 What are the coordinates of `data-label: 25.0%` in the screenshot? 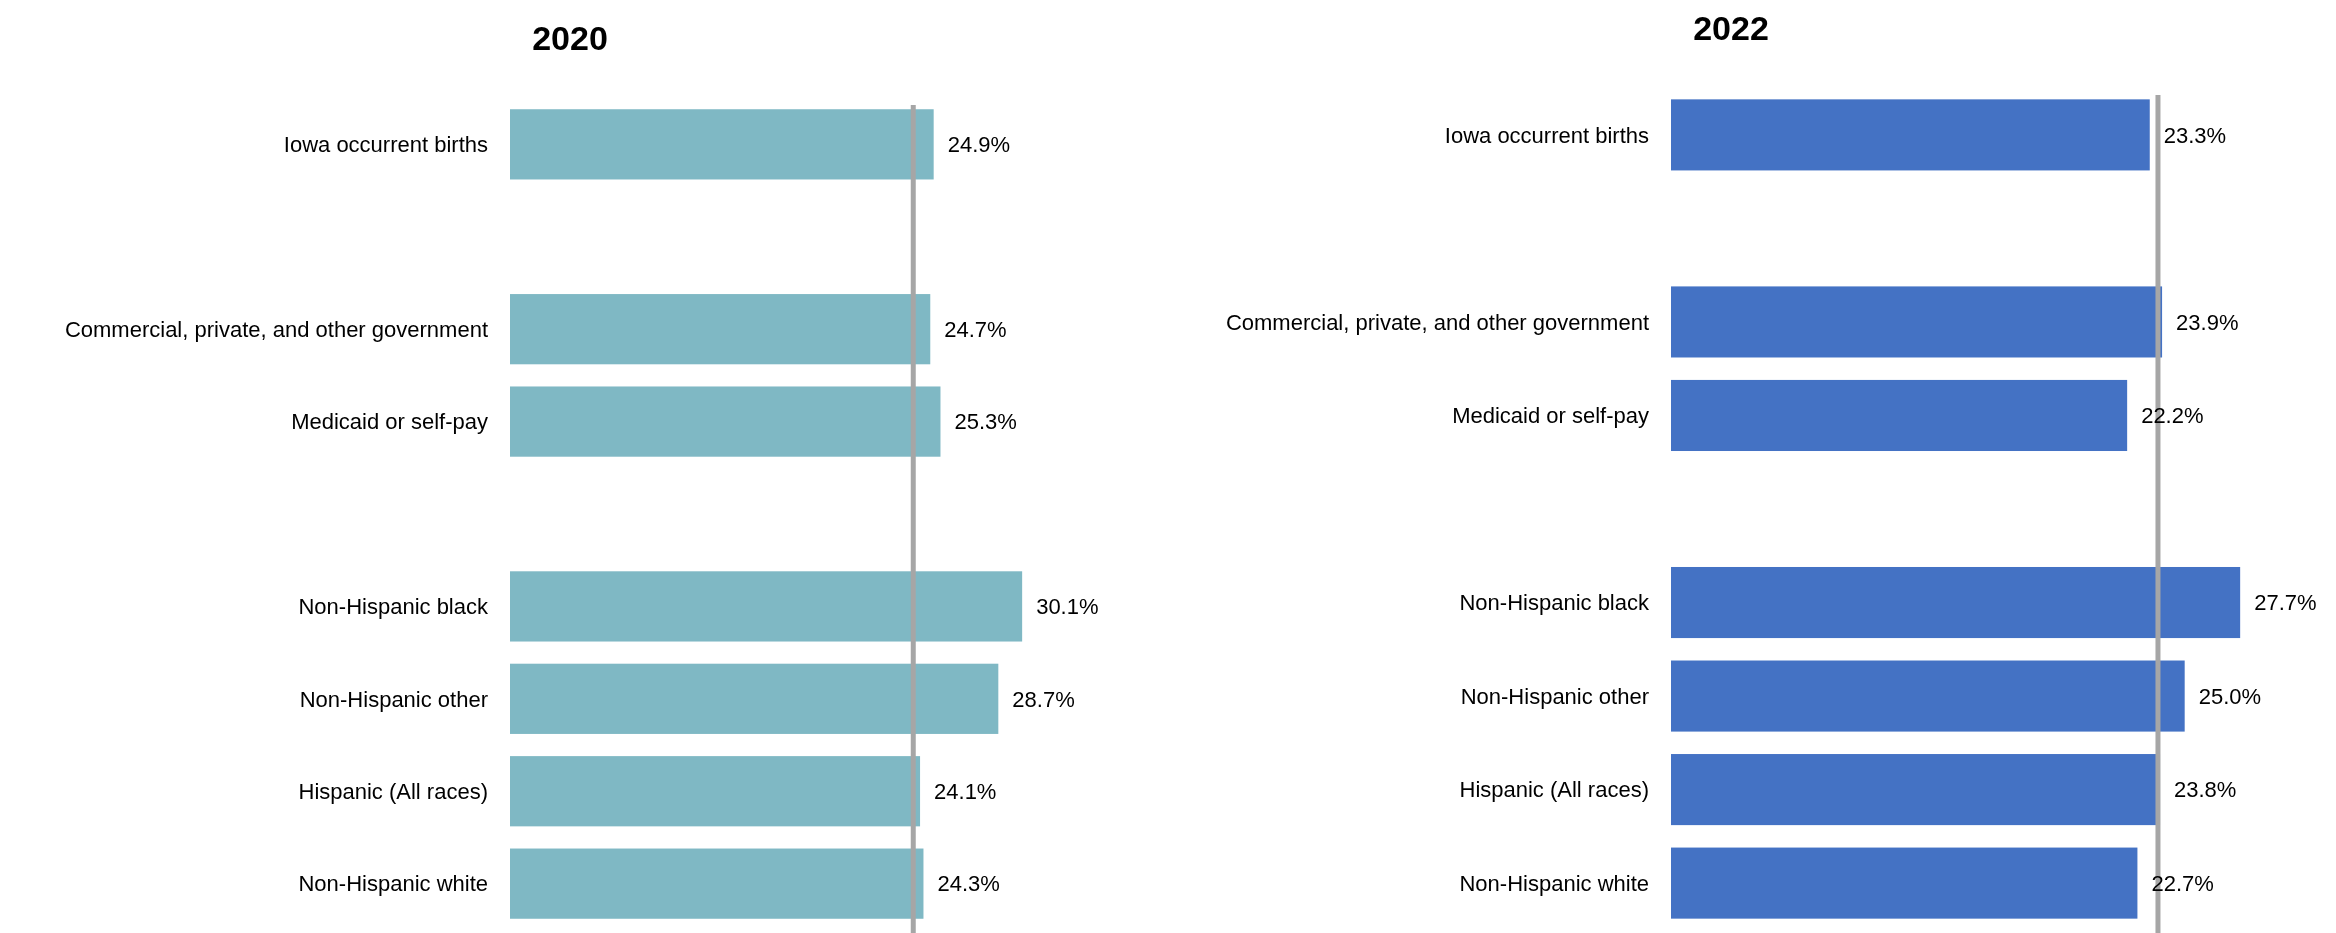 It's located at (2230, 696).